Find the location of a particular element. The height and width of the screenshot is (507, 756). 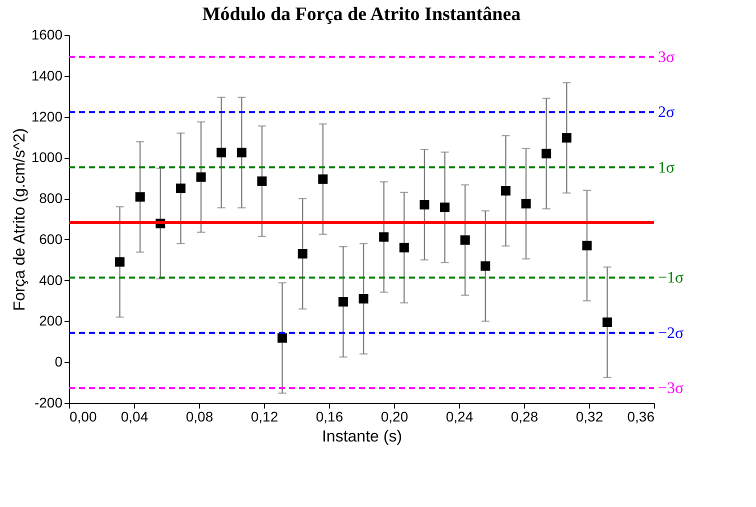

x-tick-label: 0,36 is located at coordinates (641, 416).